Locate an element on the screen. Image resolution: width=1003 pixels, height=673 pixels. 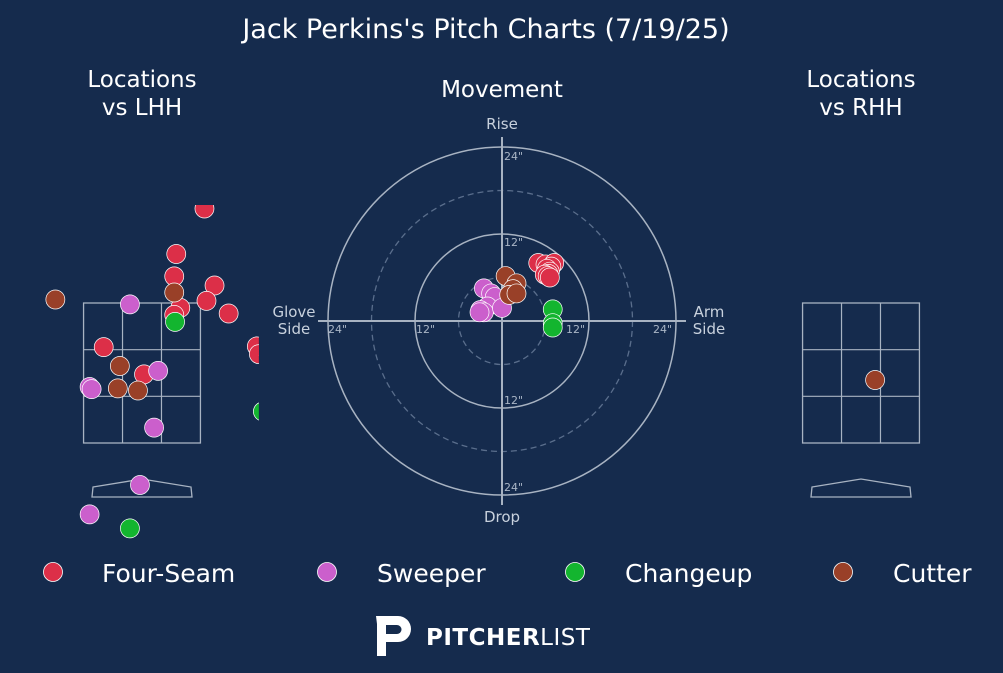
legend-item-four-seam: Four-Seam is located at coordinates (139, 573).